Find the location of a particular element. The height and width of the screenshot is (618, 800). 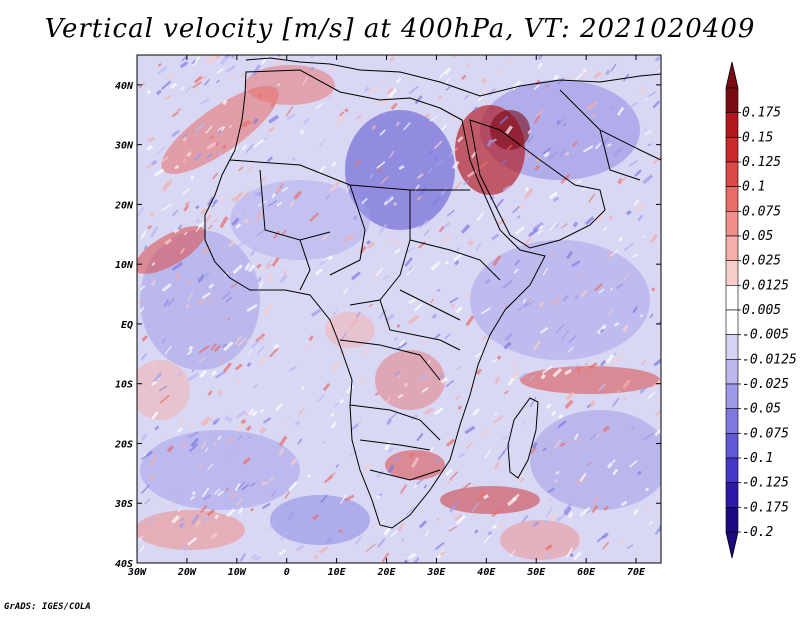

lon-tick-label: 40E is located at coordinates (486, 572).